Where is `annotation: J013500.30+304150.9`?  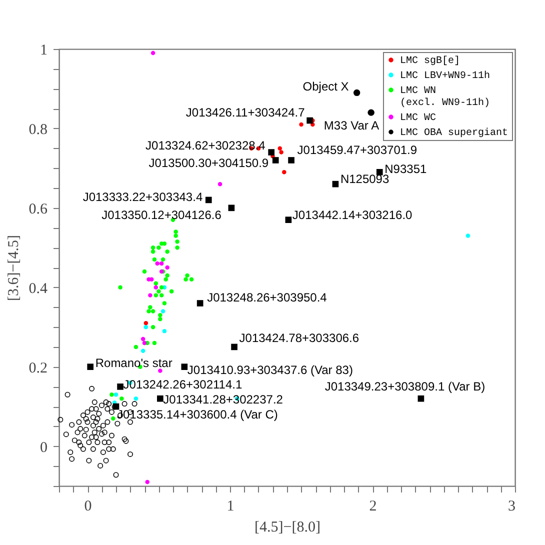
annotation: J013500.30+304150.9 is located at coordinates (208, 163).